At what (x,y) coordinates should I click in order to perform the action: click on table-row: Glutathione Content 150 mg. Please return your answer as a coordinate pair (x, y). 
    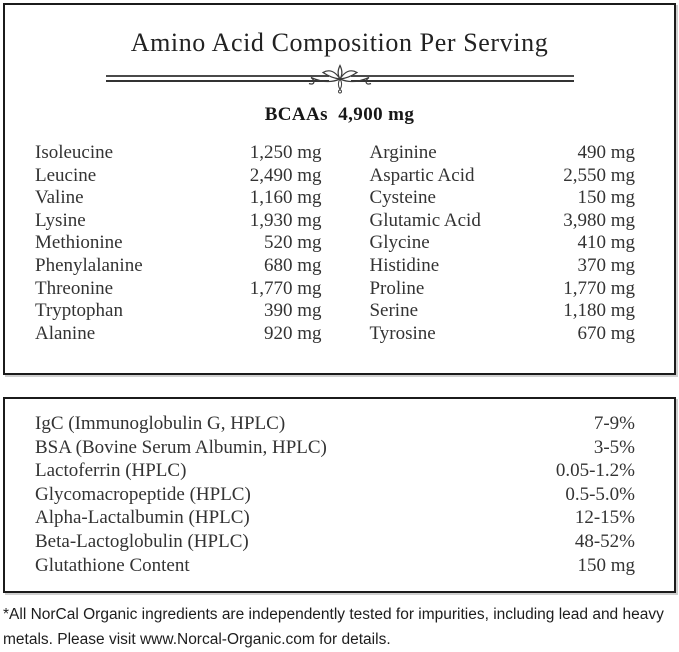
    Looking at the image, I should click on (335, 566).